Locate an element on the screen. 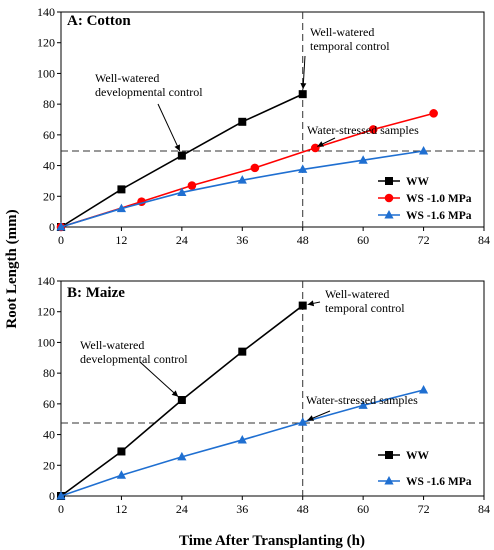  legend-entry: WS -1.0 MPa is located at coordinates (439, 199).